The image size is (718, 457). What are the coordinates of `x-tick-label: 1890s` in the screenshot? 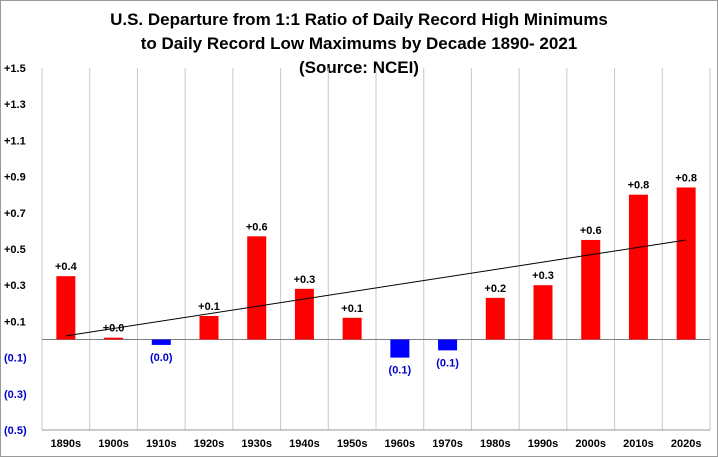 It's located at (66, 444).